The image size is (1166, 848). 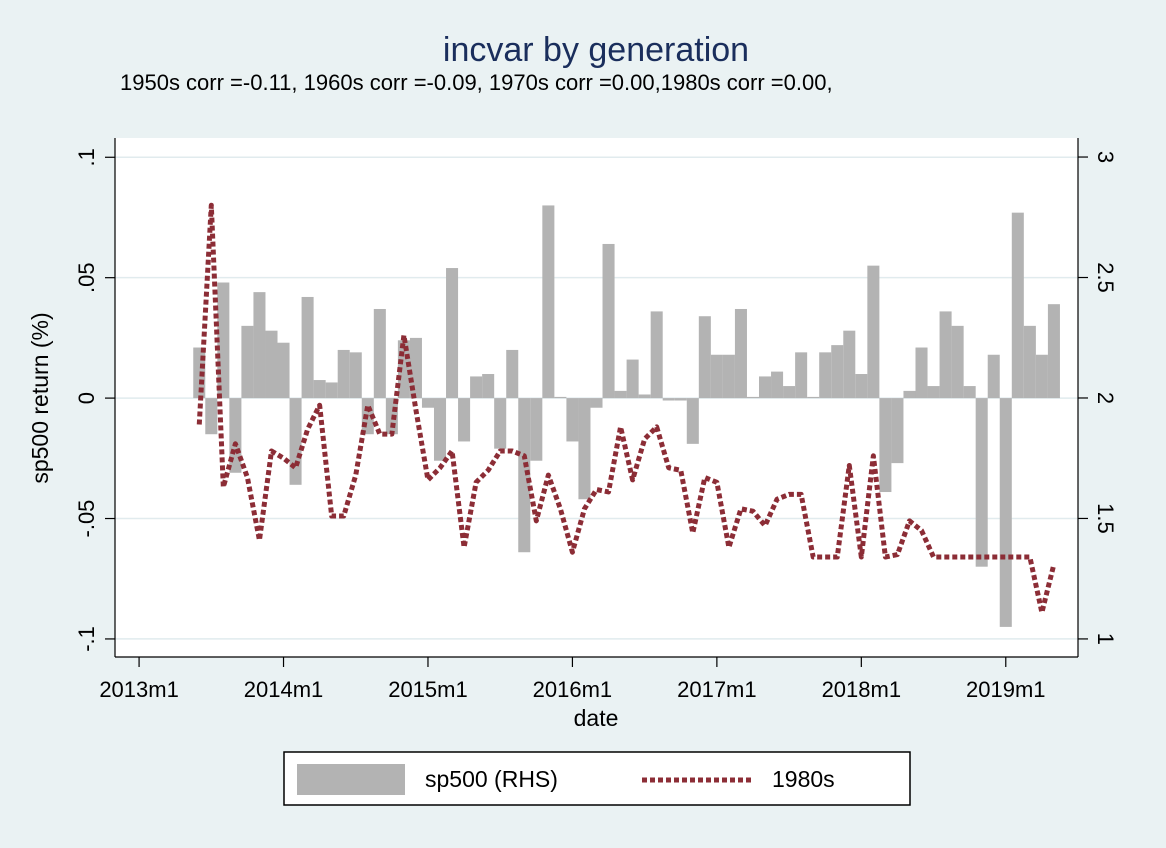 What do you see at coordinates (86, 519) in the screenshot?
I see `y-tick-label: -.05` at bounding box center [86, 519].